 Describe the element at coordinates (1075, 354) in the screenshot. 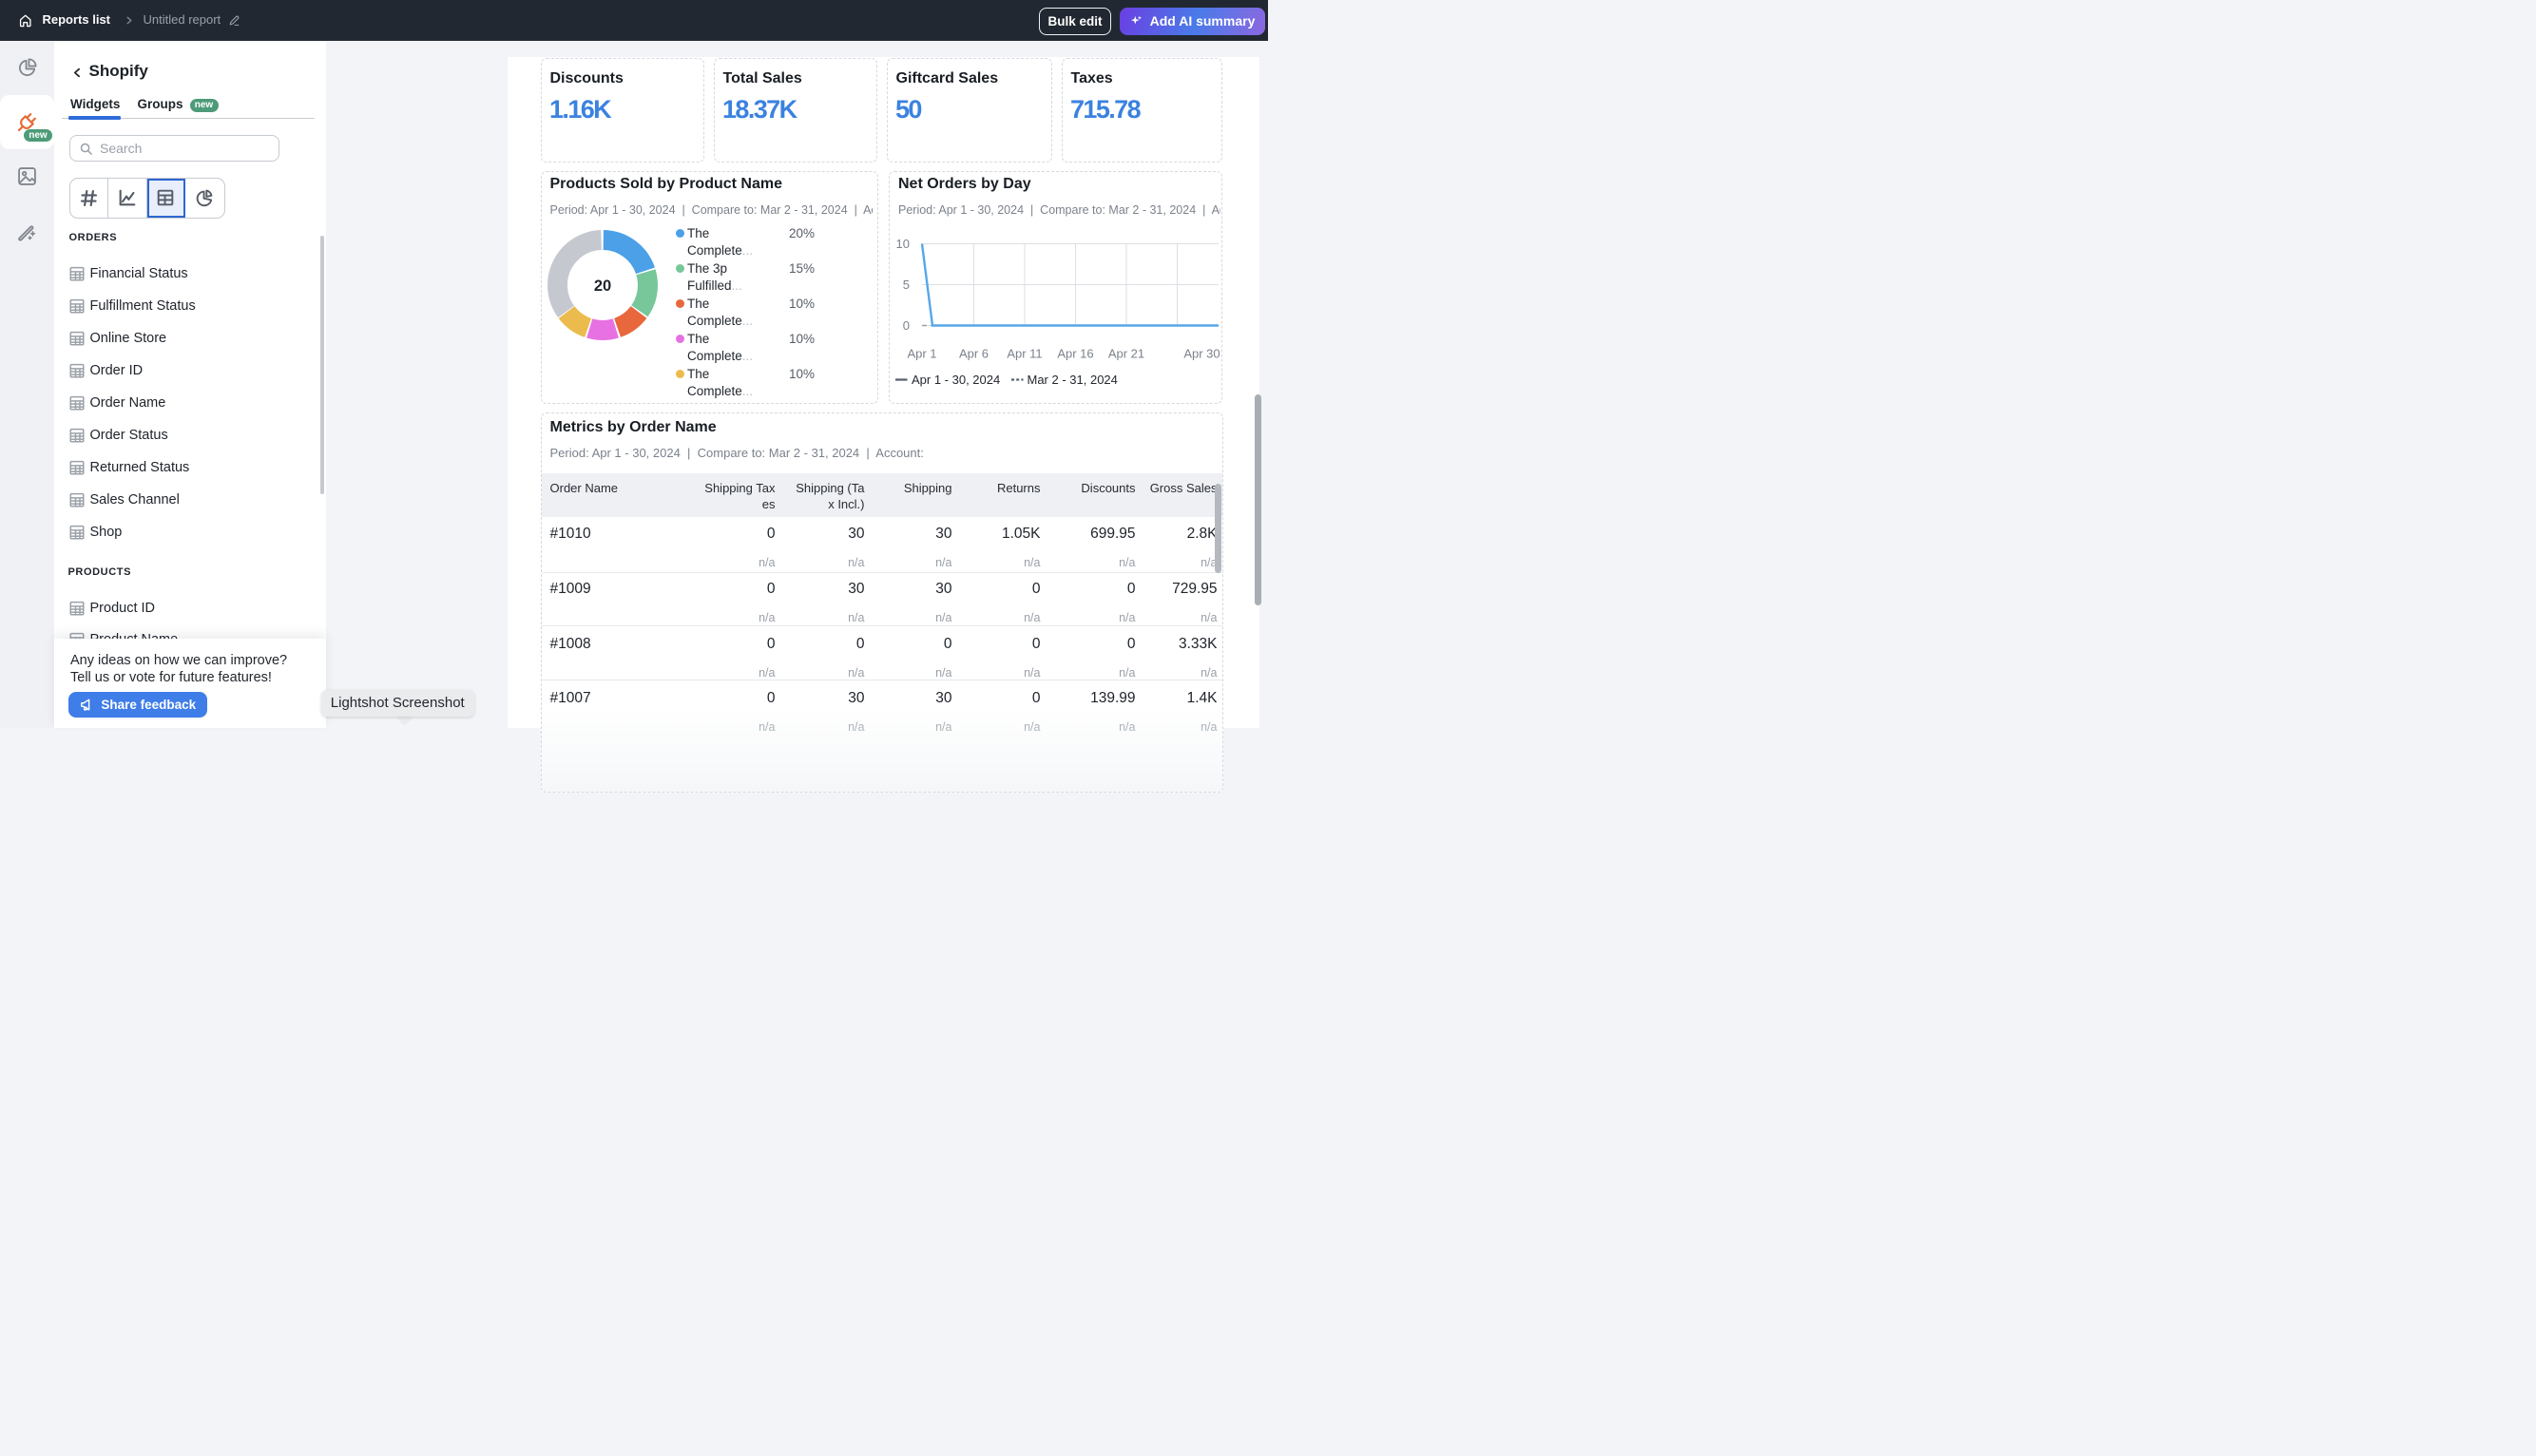

I see `svg-text: Apr 16` at that location.